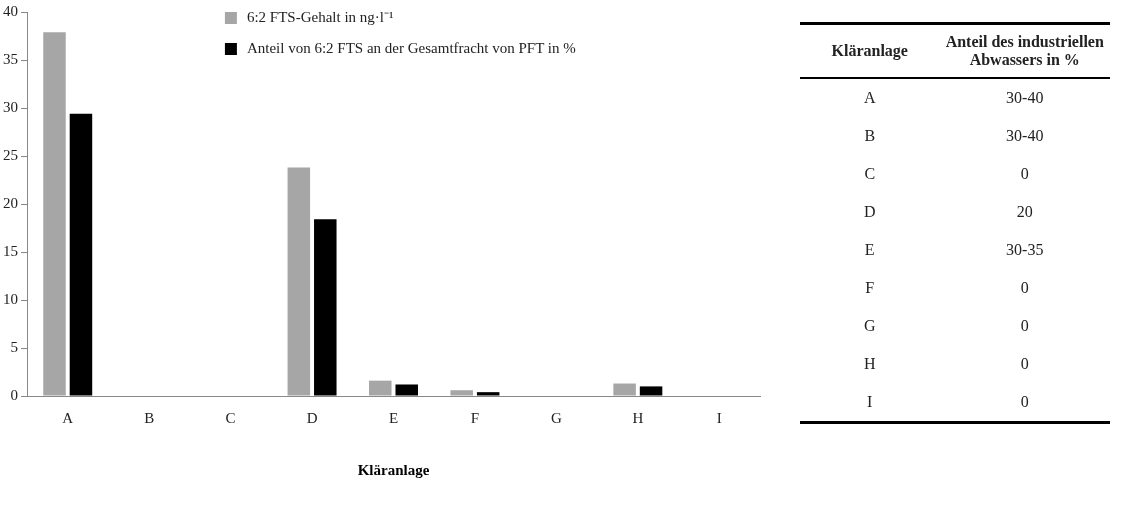 This screenshot has width=1121, height=524. I want to click on y-tick-label: 10, so click(10, 298).